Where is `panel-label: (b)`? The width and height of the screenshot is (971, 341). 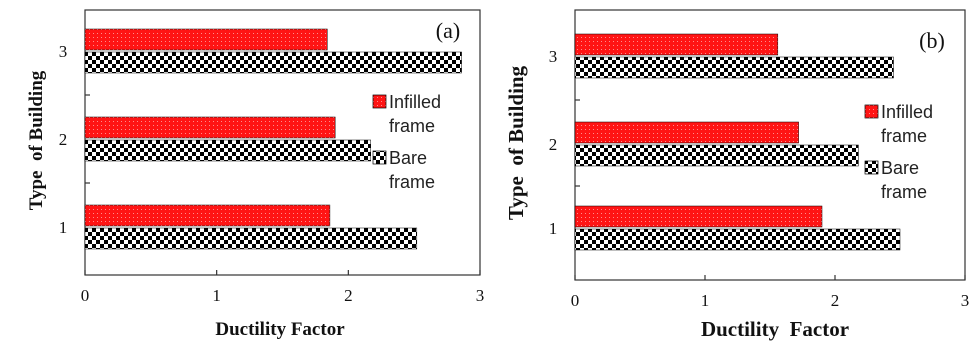 panel-label: (b) is located at coordinates (932, 40).